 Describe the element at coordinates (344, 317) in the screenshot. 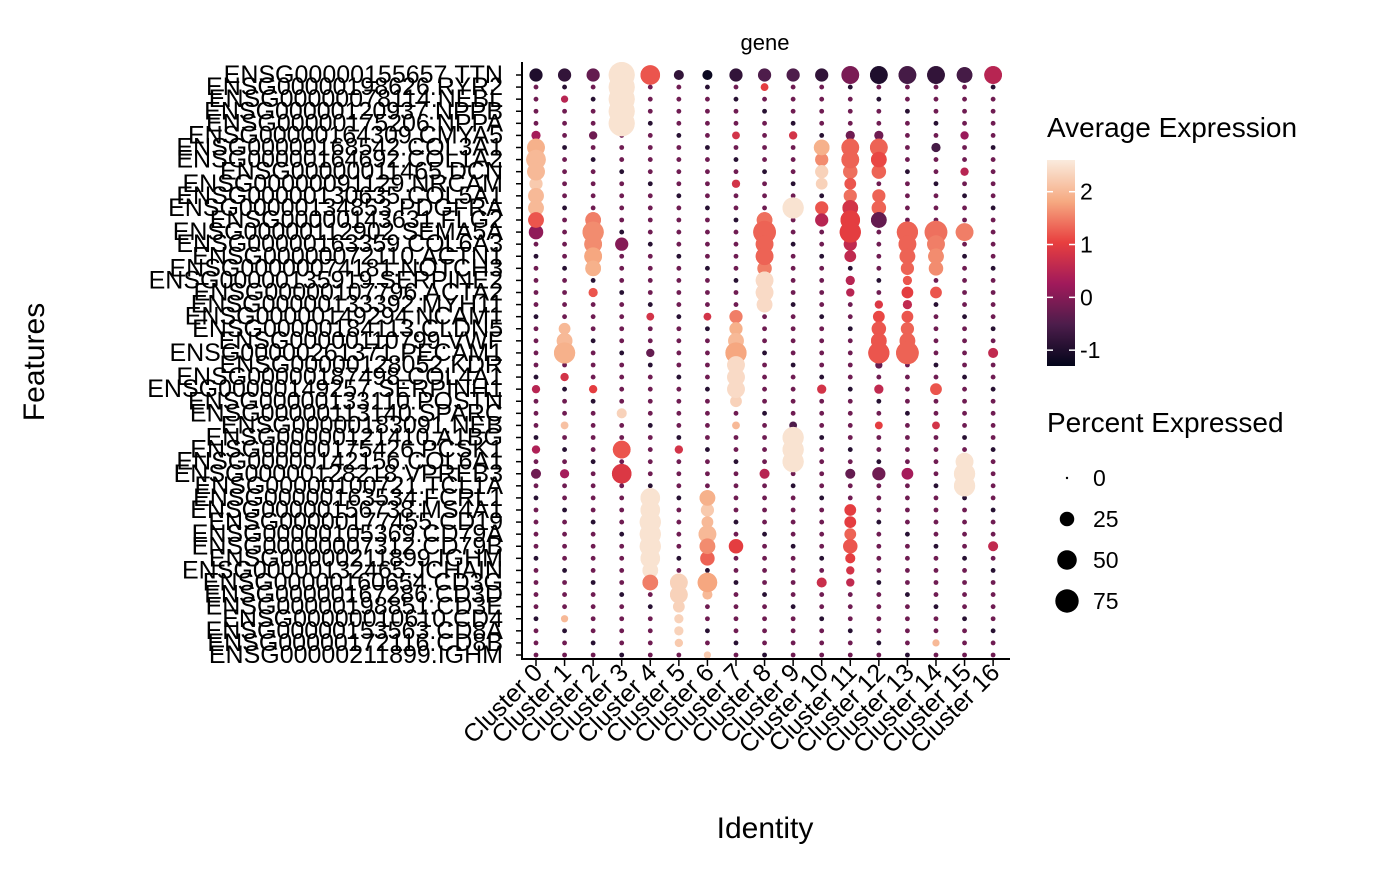

I see `y-tick-label: ENSG00000149294.NCAM1` at that location.